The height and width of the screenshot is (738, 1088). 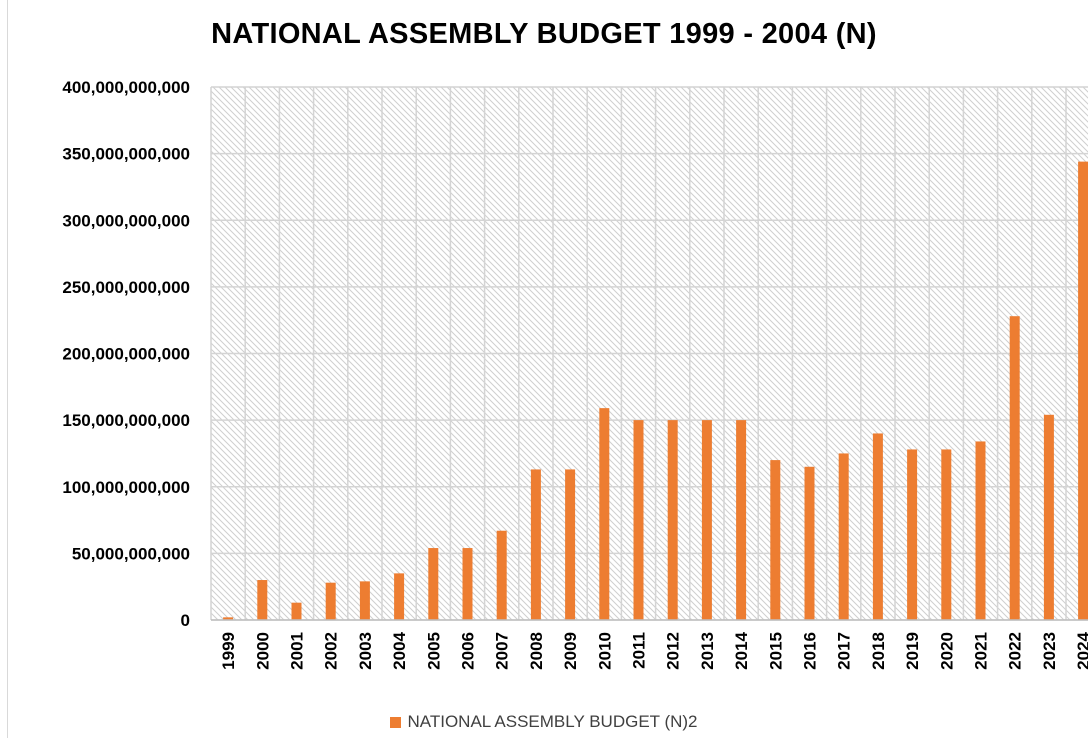 I want to click on x-tick-label: 2022, so click(x=1015, y=651).